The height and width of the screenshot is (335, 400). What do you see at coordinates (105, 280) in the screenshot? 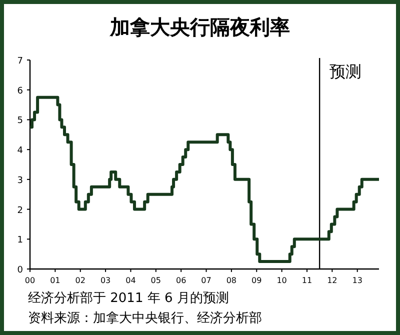
I see `x-tick-label: 03` at bounding box center [105, 280].